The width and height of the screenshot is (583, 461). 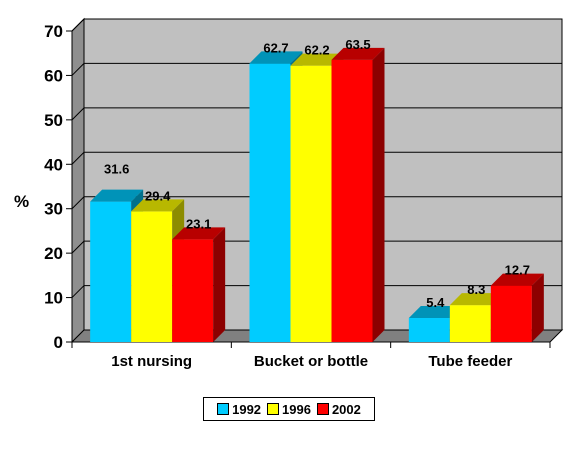 What do you see at coordinates (198, 223) in the screenshot?
I see `data-label: 23.1` at bounding box center [198, 223].